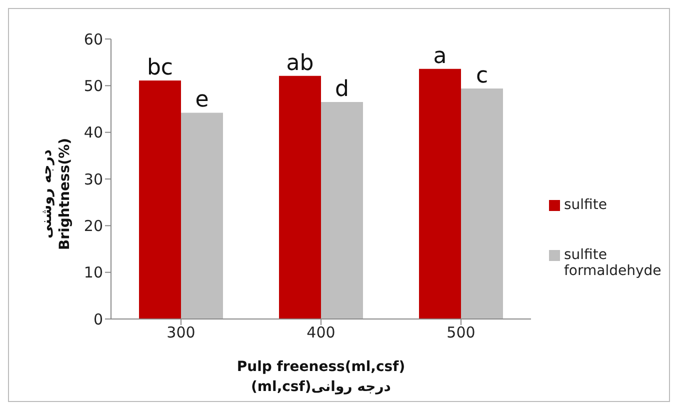  What do you see at coordinates (98, 319) in the screenshot?
I see `y-tick-label: 0` at bounding box center [98, 319].